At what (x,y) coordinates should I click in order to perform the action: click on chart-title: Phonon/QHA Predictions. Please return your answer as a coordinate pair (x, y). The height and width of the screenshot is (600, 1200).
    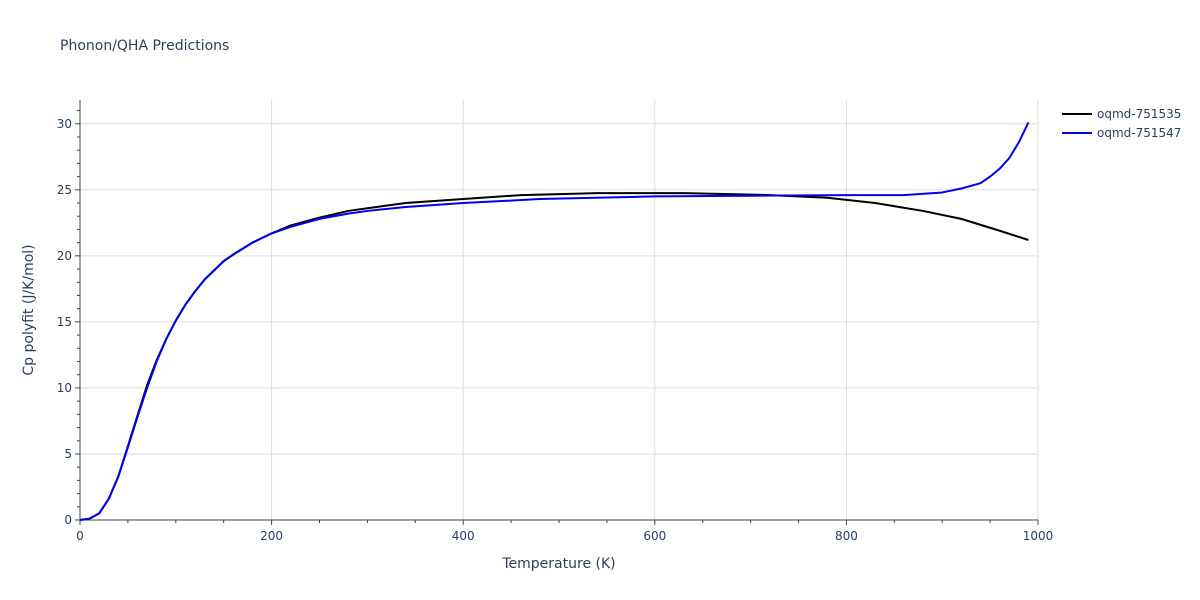
    Looking at the image, I should click on (144, 46).